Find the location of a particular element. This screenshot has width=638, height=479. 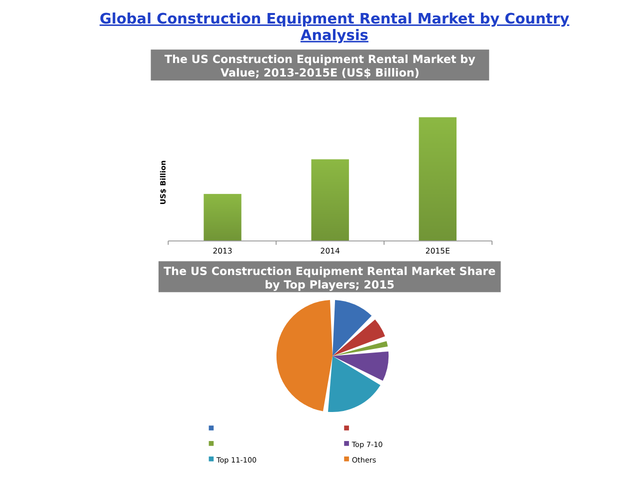

chart-title: The US Construction Equipment Rental Market Share by Top Players; 2015 is located at coordinates (330, 278).